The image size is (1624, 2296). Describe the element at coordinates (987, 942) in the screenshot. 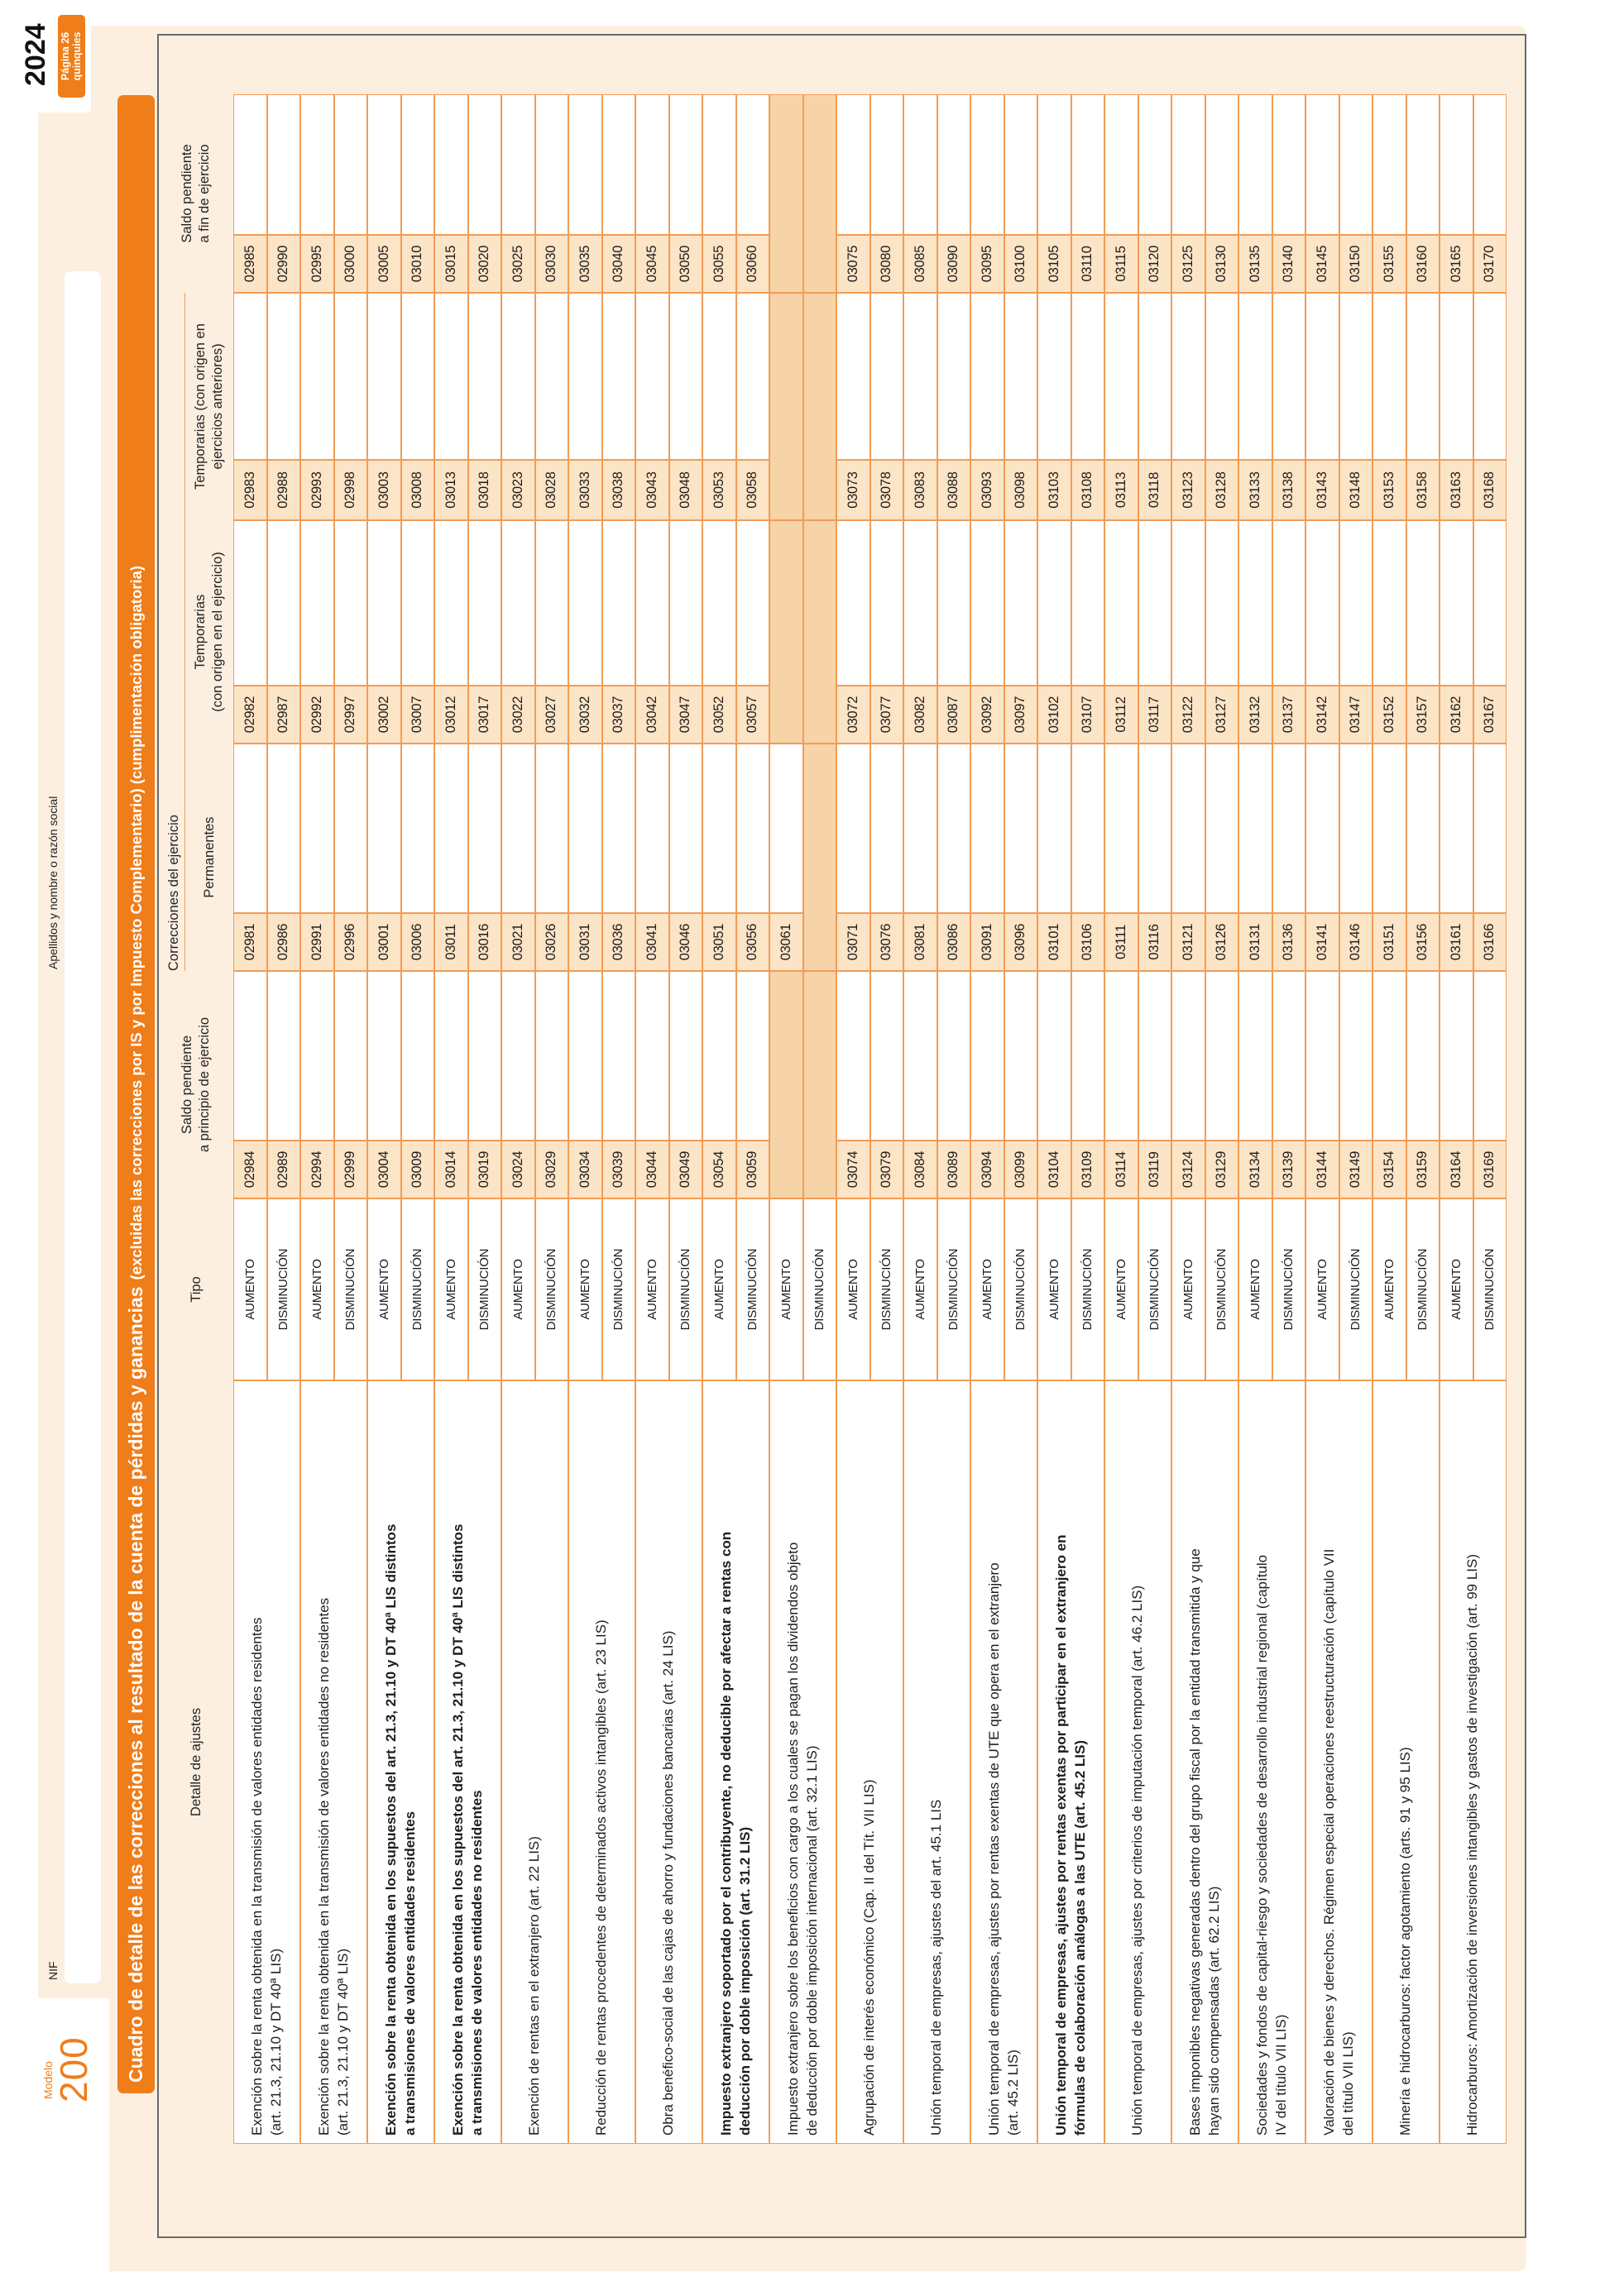

I see `code-box-perm: 03091` at that location.